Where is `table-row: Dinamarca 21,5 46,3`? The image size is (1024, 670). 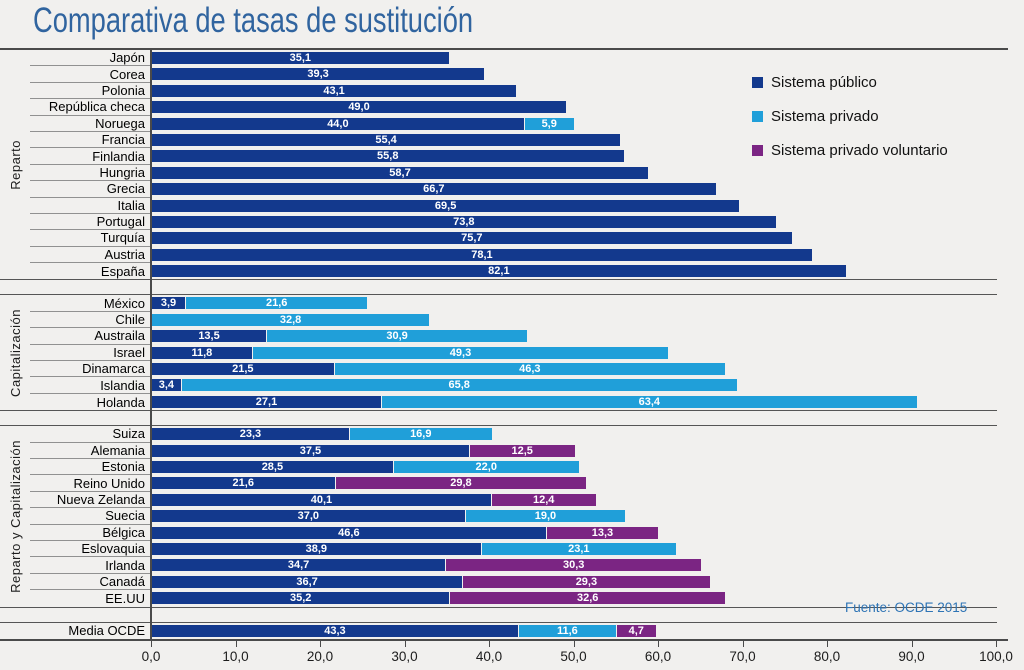 table-row: Dinamarca 21,5 46,3 is located at coordinates (513, 369).